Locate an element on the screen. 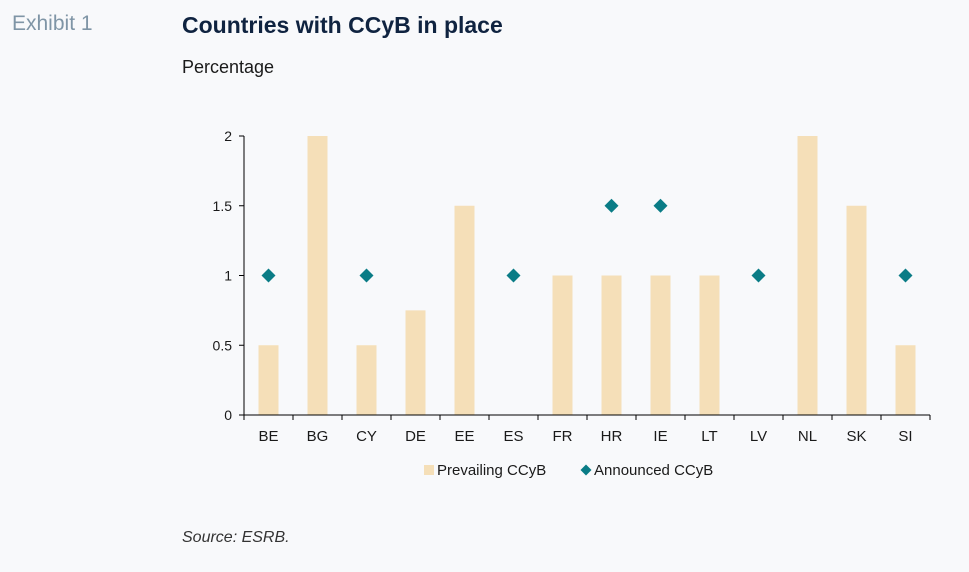 This screenshot has height=572, width=969. x-tick-label-sk: SK is located at coordinates (856, 436).